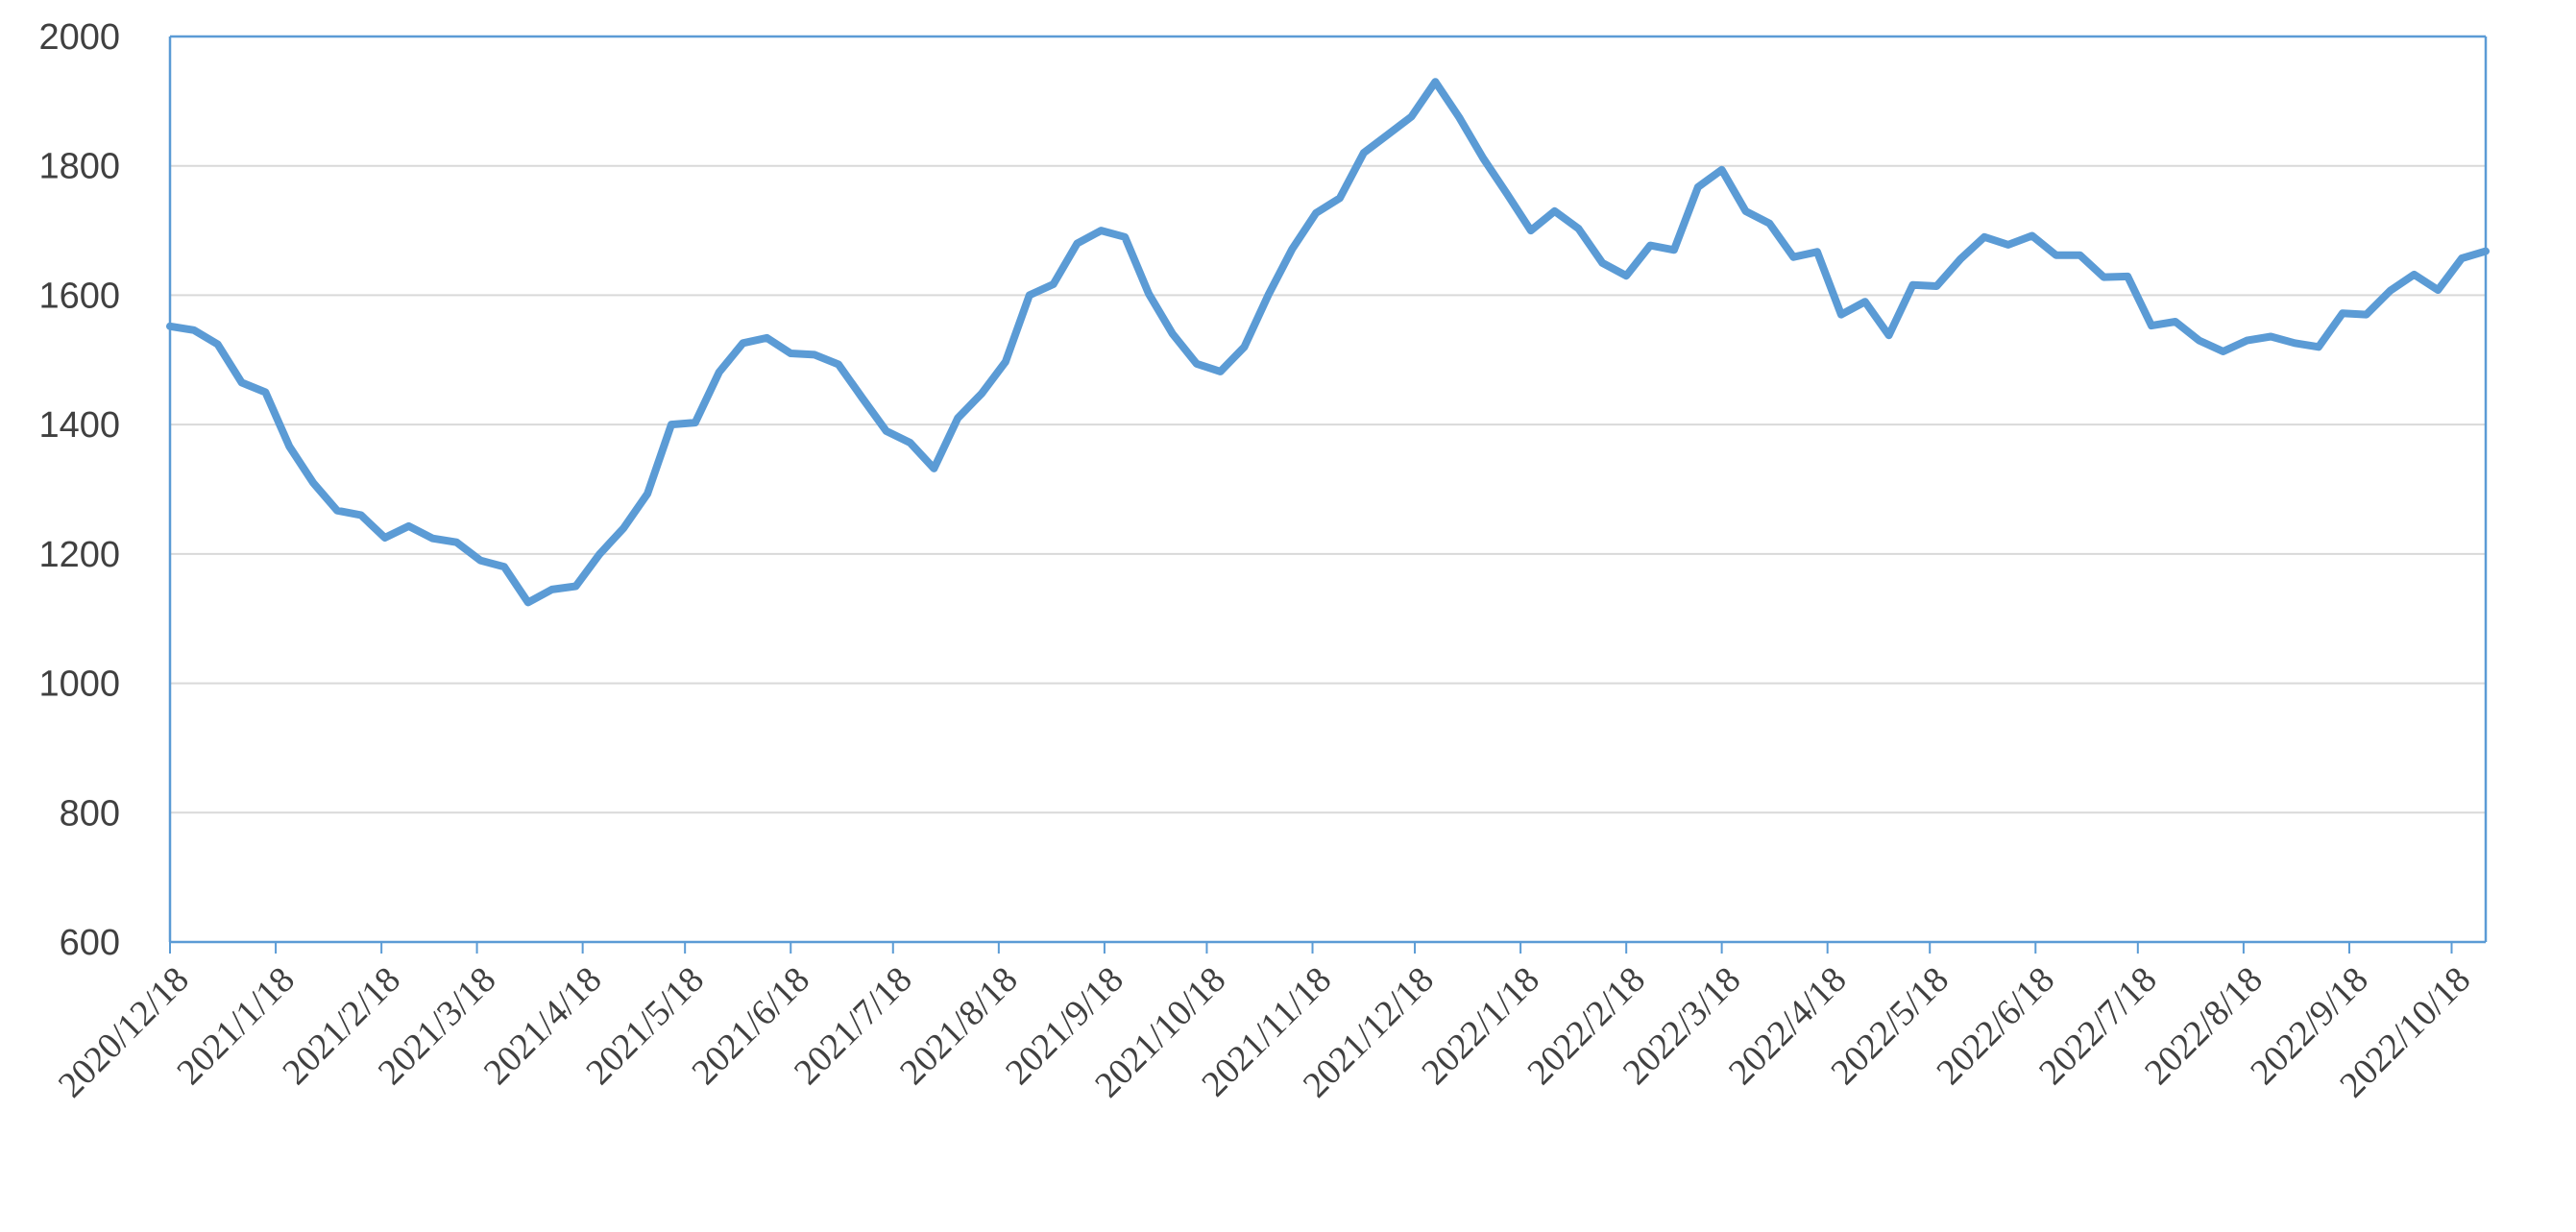  I want to click on y-tick-label: 1400, so click(79, 426).